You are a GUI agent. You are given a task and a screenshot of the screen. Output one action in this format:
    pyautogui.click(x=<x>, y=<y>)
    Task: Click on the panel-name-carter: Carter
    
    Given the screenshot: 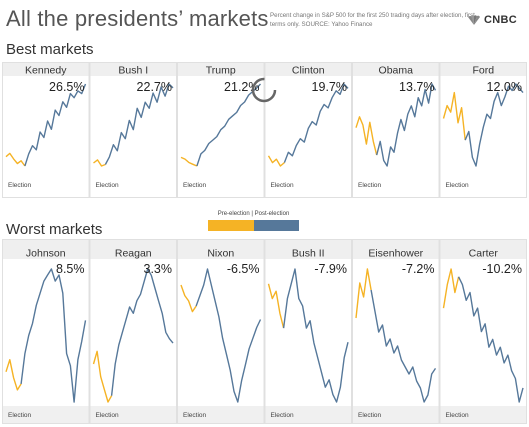 What is the action you would take?
    pyautogui.click(x=484, y=254)
    